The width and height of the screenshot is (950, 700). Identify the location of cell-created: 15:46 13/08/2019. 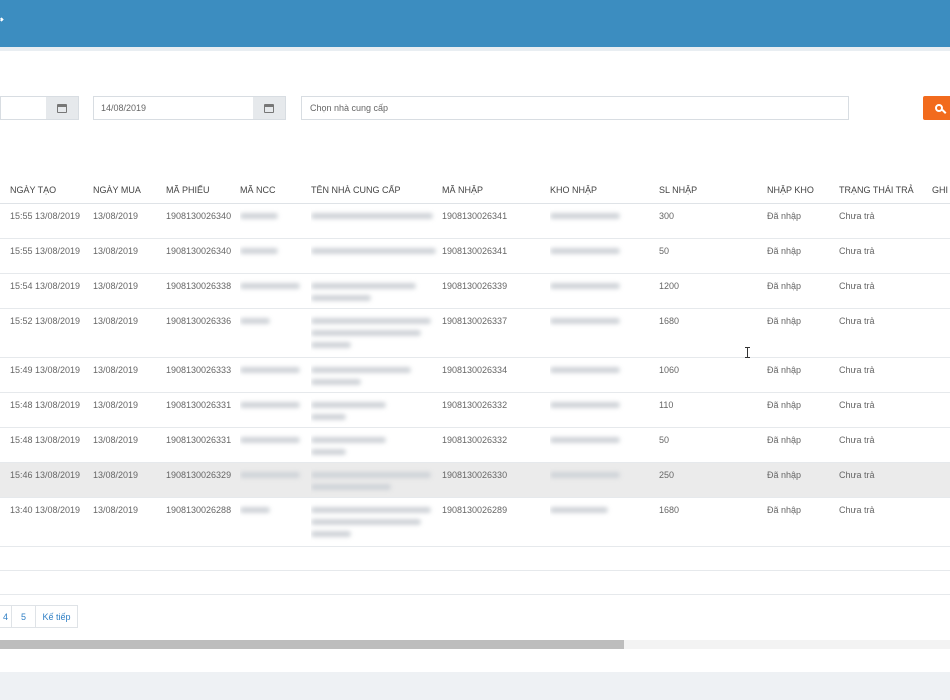
(51, 480).